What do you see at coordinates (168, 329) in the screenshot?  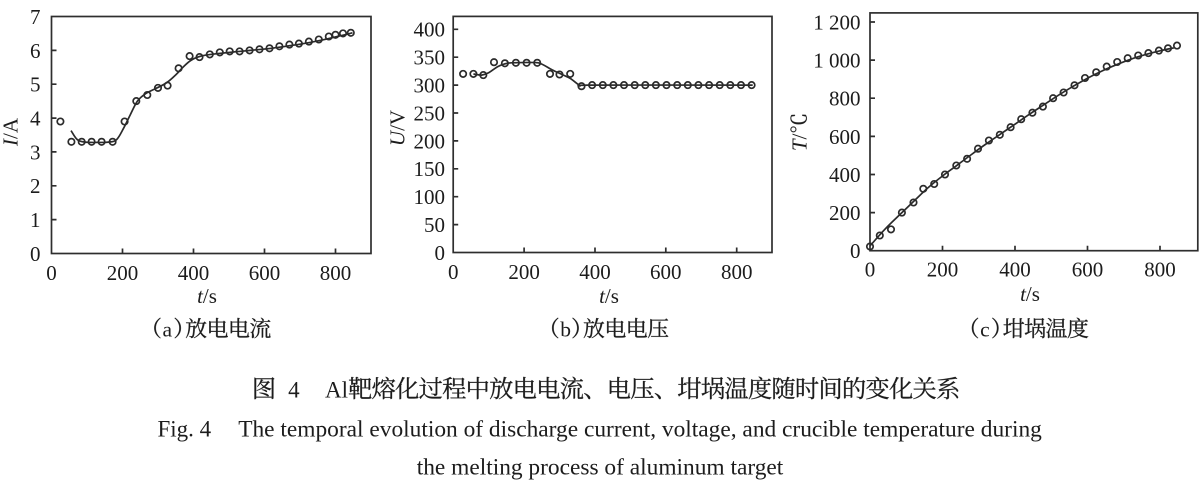 I see `svg-text: a` at bounding box center [168, 329].